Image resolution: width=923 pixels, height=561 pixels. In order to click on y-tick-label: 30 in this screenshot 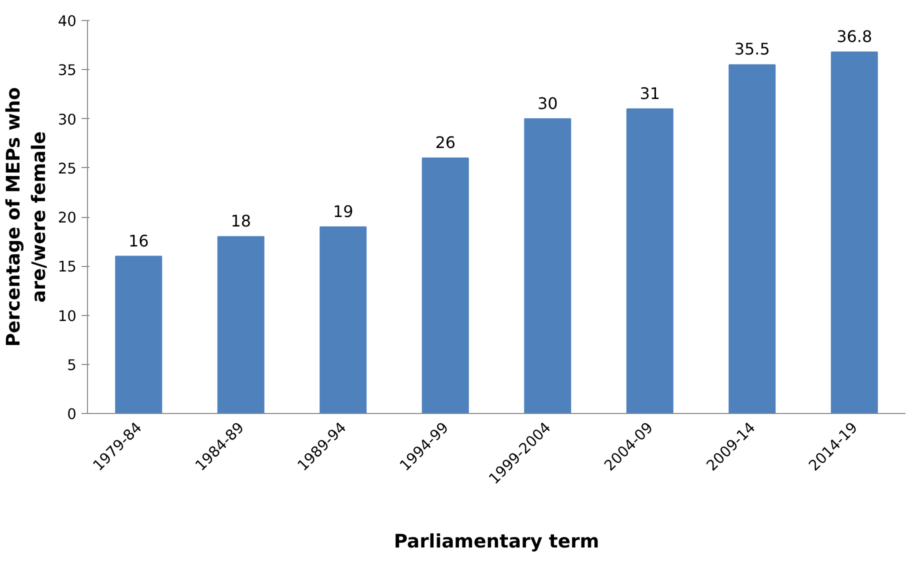, I will do `click(67, 119)`.